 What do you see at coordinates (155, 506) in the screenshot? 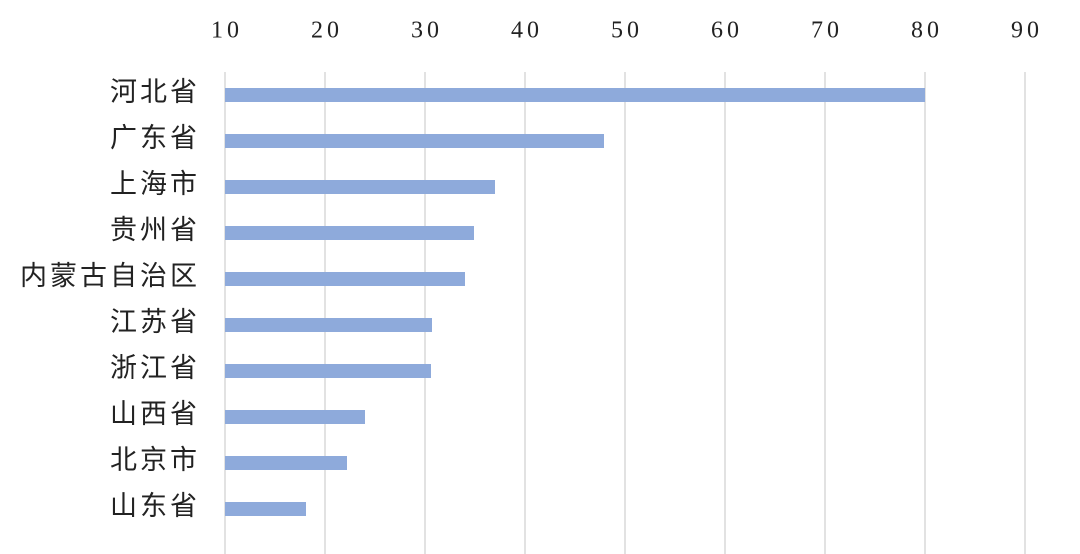
I see `y-tick-label: 山东省` at bounding box center [155, 506].